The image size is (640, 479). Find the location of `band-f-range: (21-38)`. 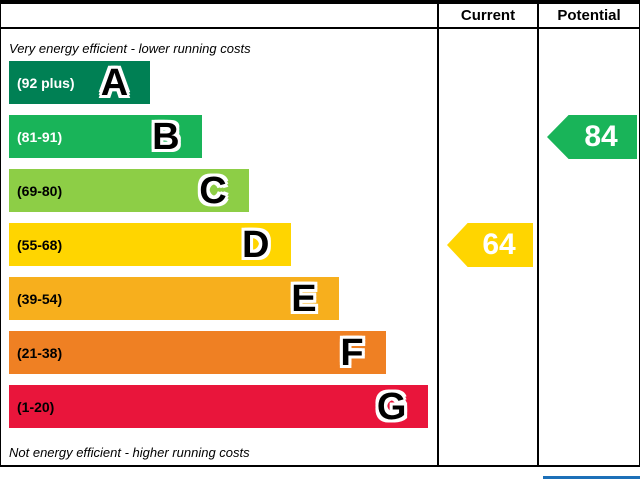

band-f-range: (21-38) is located at coordinates (40, 352).